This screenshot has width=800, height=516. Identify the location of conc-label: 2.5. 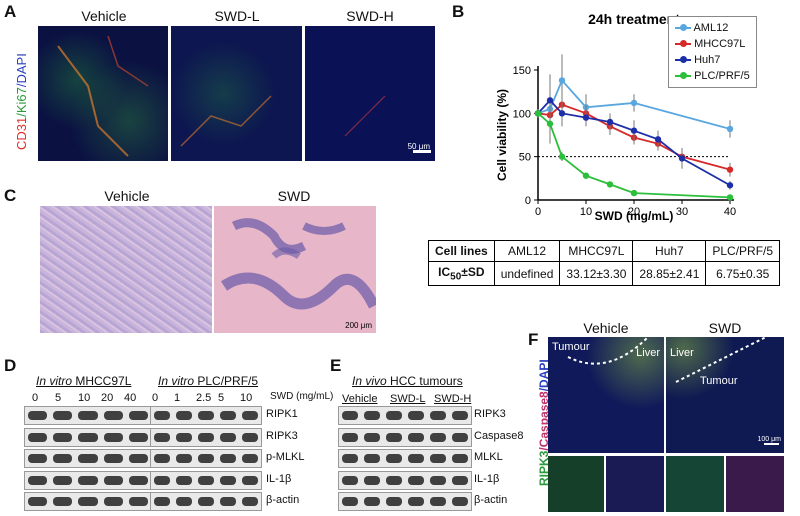
(204, 398).